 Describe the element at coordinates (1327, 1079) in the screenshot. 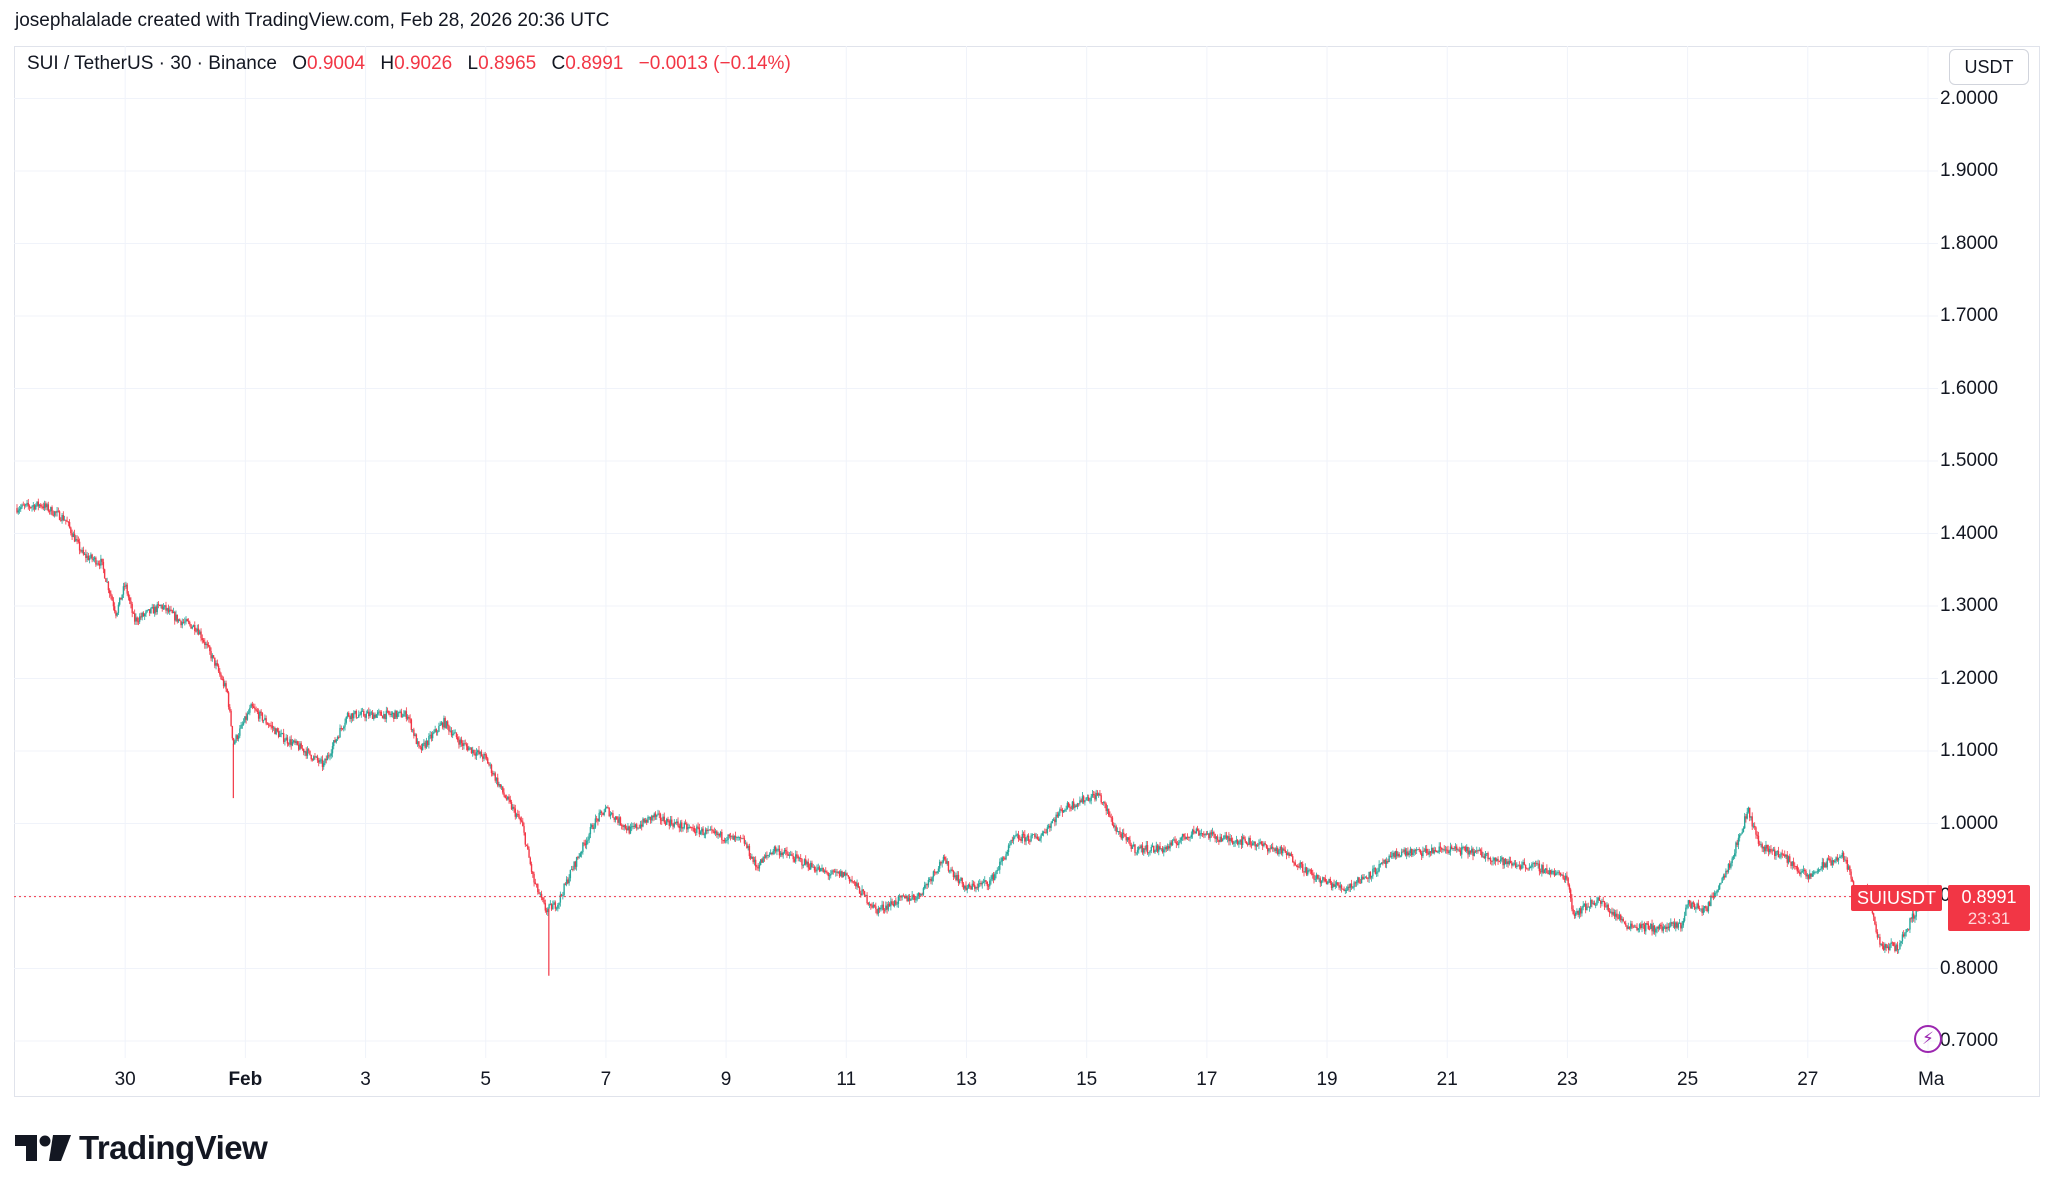

I see `time-tick-label: 19` at that location.